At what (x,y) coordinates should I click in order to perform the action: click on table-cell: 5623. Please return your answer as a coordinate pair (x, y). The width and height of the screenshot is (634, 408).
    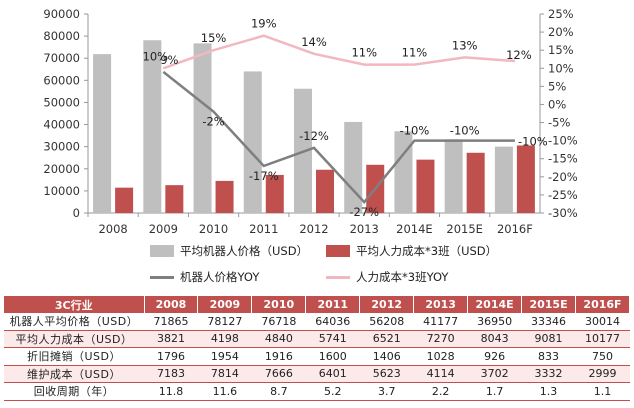
    Looking at the image, I should click on (386, 374).